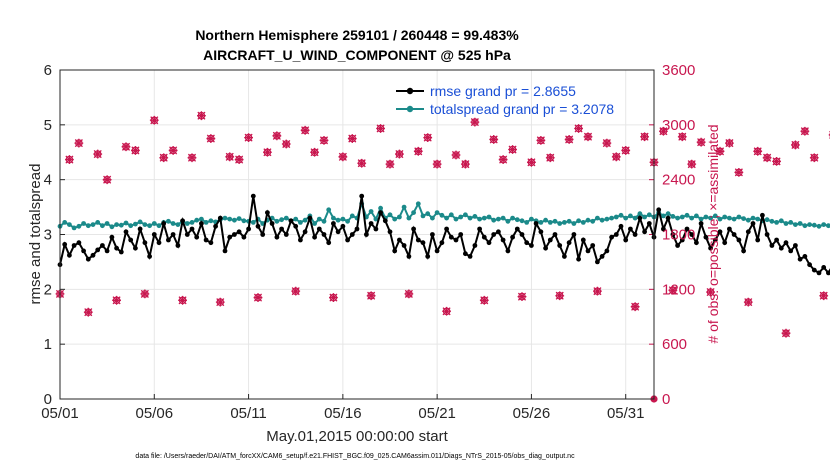 This screenshot has width=830, height=470. What do you see at coordinates (48, 399) in the screenshot?
I see `left-y-tick-label: 0` at bounding box center [48, 399].